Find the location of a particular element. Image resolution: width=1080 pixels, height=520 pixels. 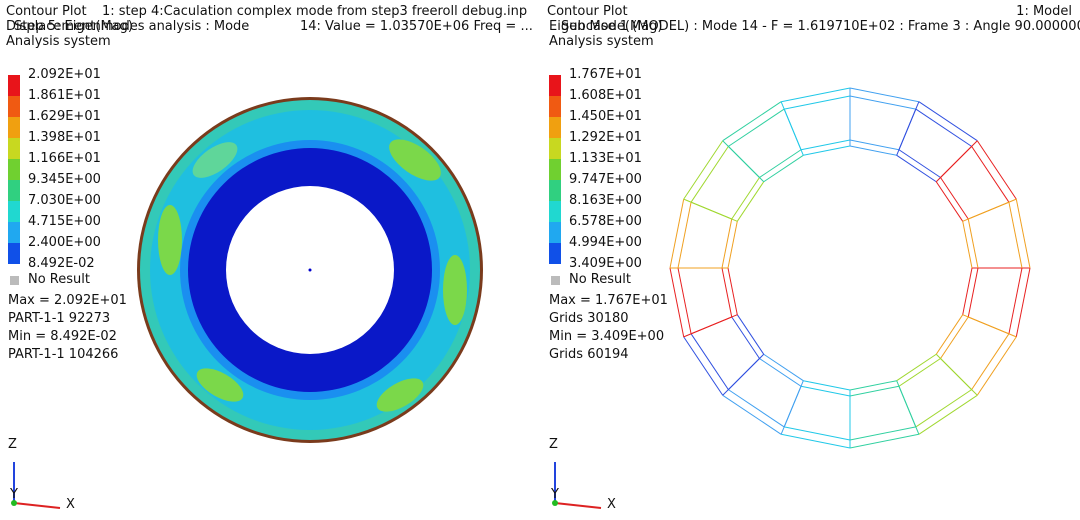

stat-line: Min = 3.409E+00 is located at coordinates (607, 336).